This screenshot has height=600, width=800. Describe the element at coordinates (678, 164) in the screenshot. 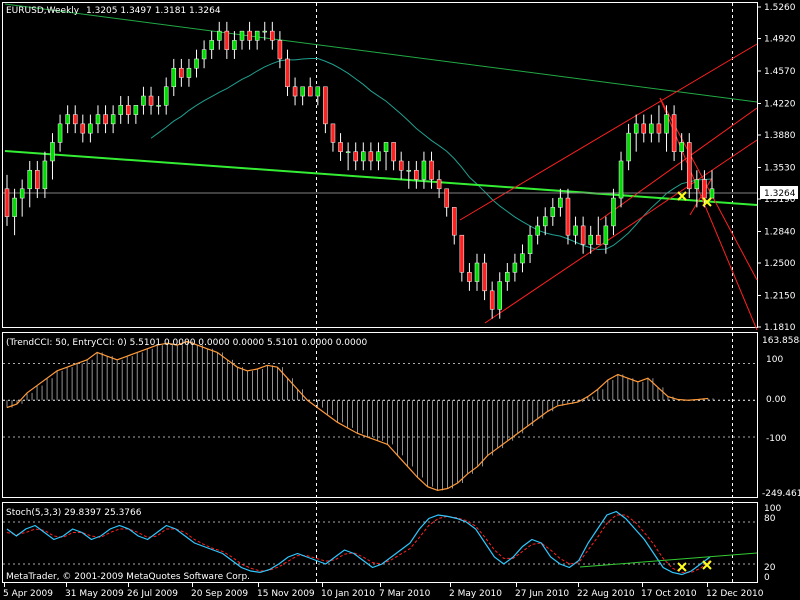

I see `channel-middle-line` at that location.